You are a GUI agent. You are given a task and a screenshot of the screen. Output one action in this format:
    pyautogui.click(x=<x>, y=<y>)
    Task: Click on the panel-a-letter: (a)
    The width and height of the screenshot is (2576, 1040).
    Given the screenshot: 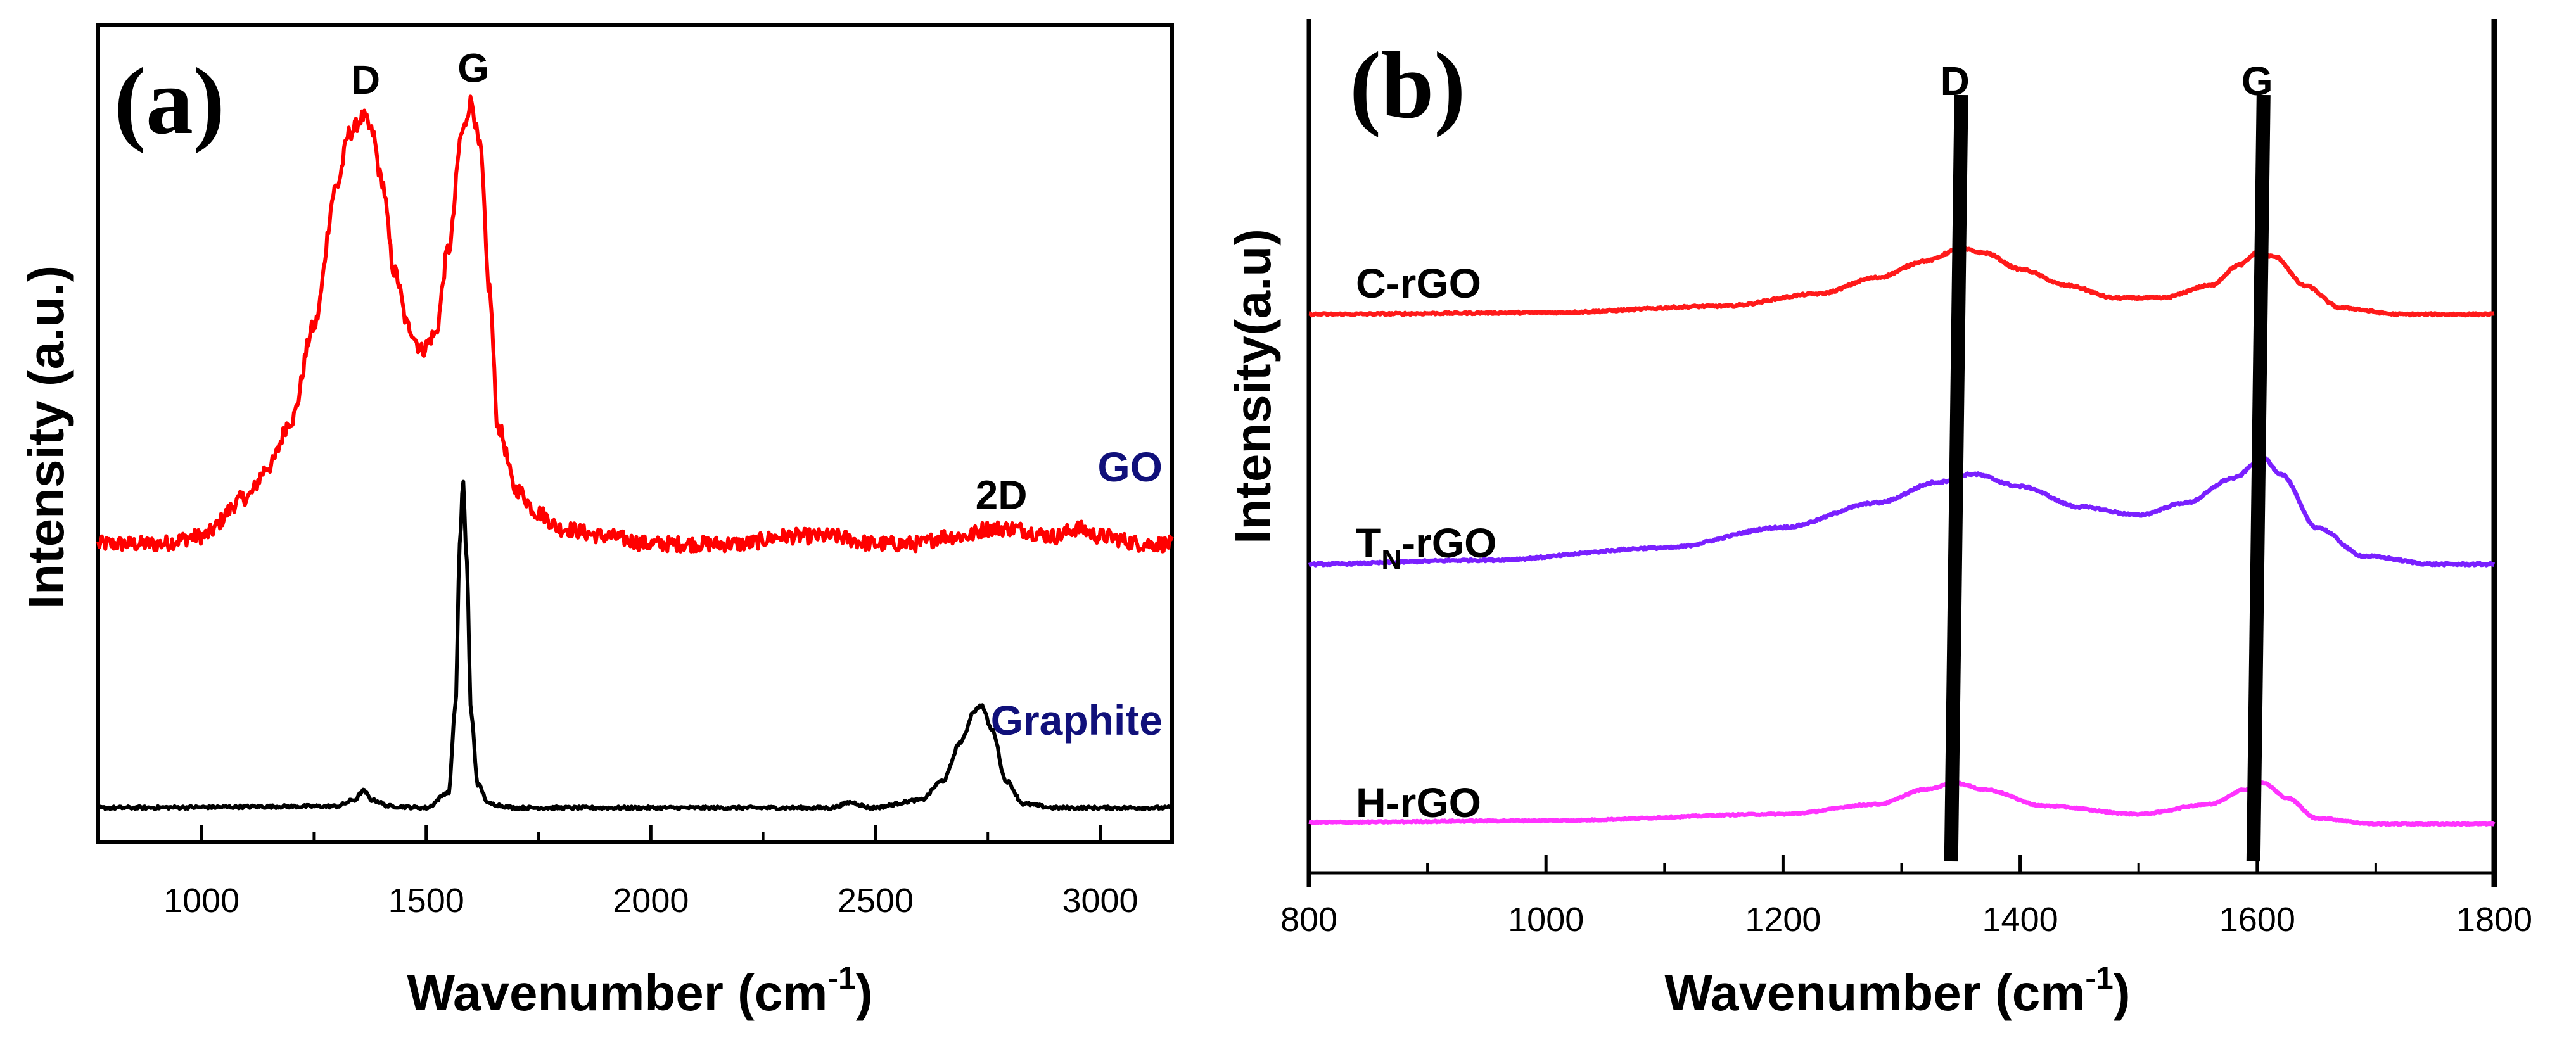 What is the action you would take?
    pyautogui.click(x=169, y=101)
    